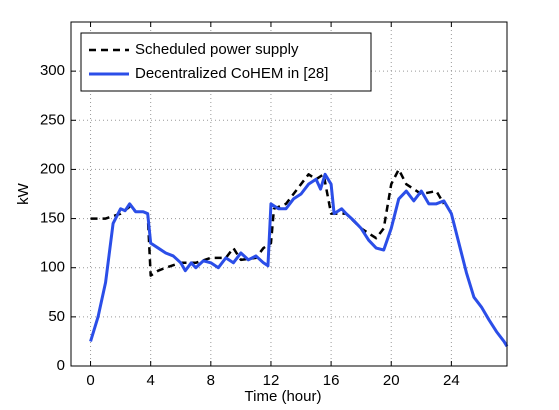 The image size is (559, 410). What do you see at coordinates (151, 380) in the screenshot?
I see `x-tick-label: 4` at bounding box center [151, 380].